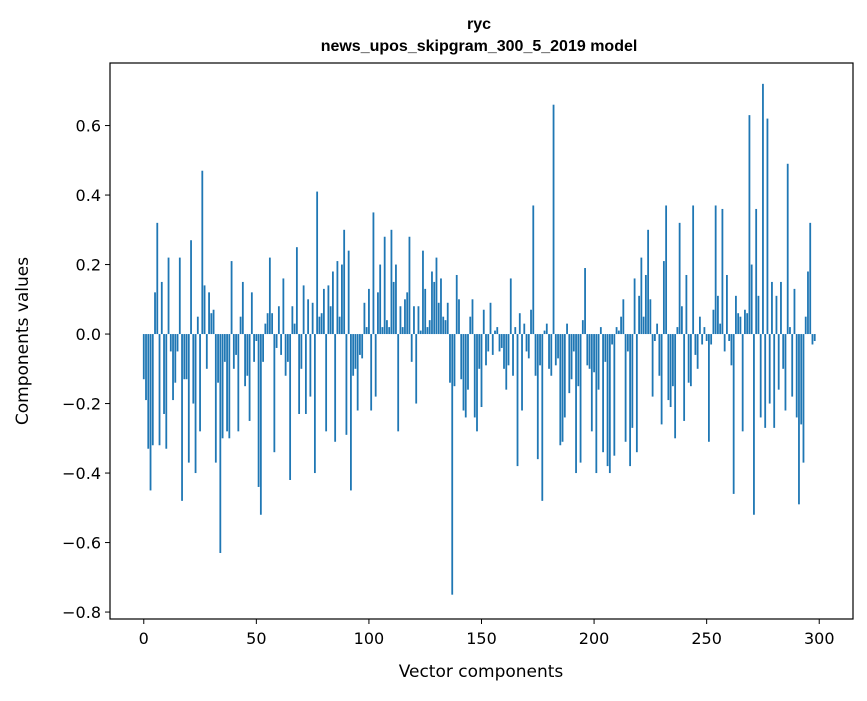 This screenshot has width=867, height=701. I want to click on y-tick-label: −0.2, so click(81, 404).